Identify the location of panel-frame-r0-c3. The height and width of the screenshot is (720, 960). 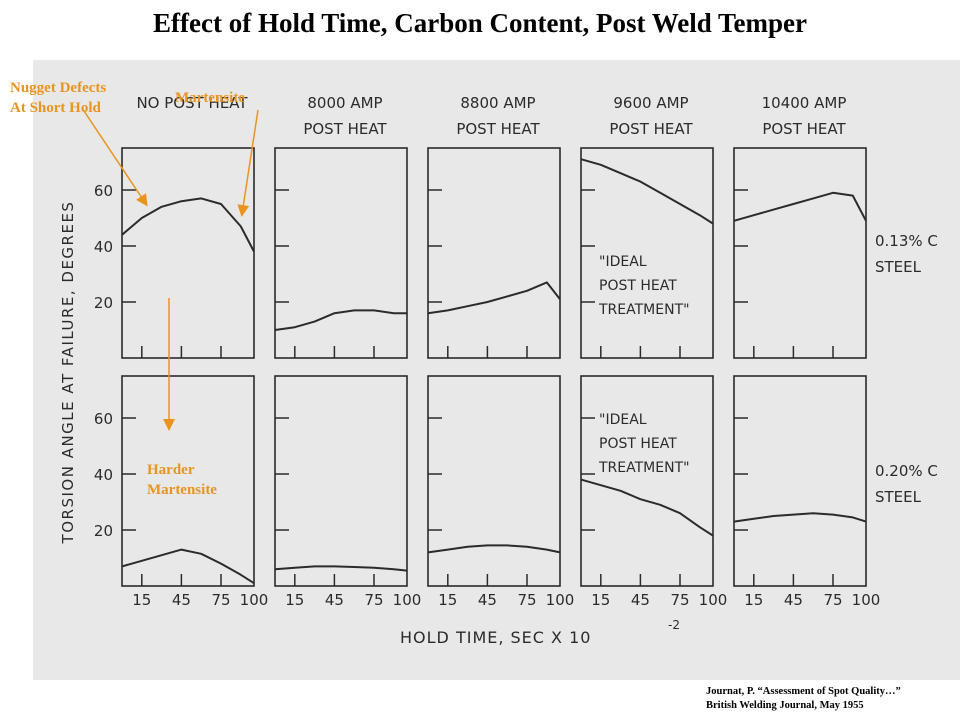
(647, 253).